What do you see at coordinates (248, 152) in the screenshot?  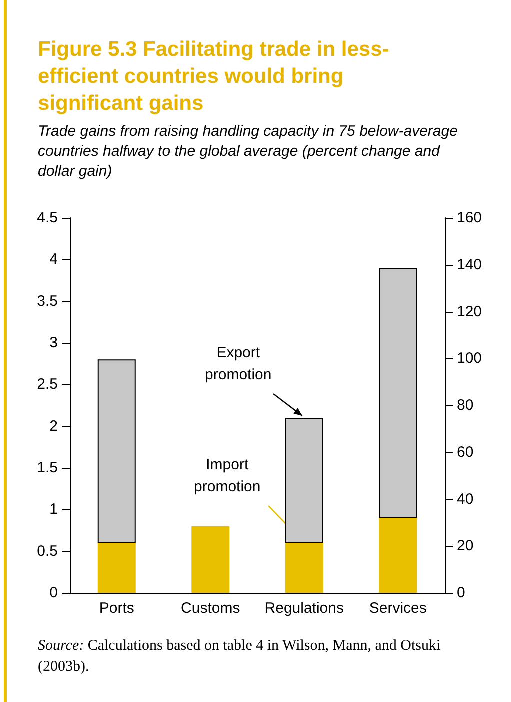 I see `chart-subtitle: Trade gains from raising handling capacity in 75 below-average countries halfway to the global average (percent change and dollar gain)` at bounding box center [248, 152].